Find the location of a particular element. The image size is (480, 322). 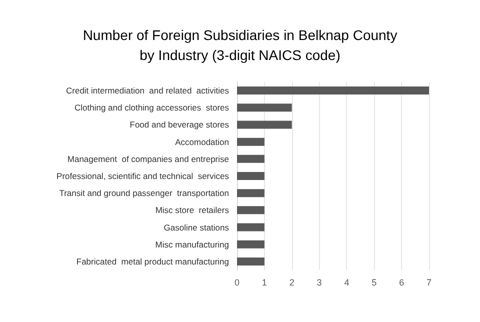

y-tick-label: Transit and ground passenger transportation is located at coordinates (144, 193).